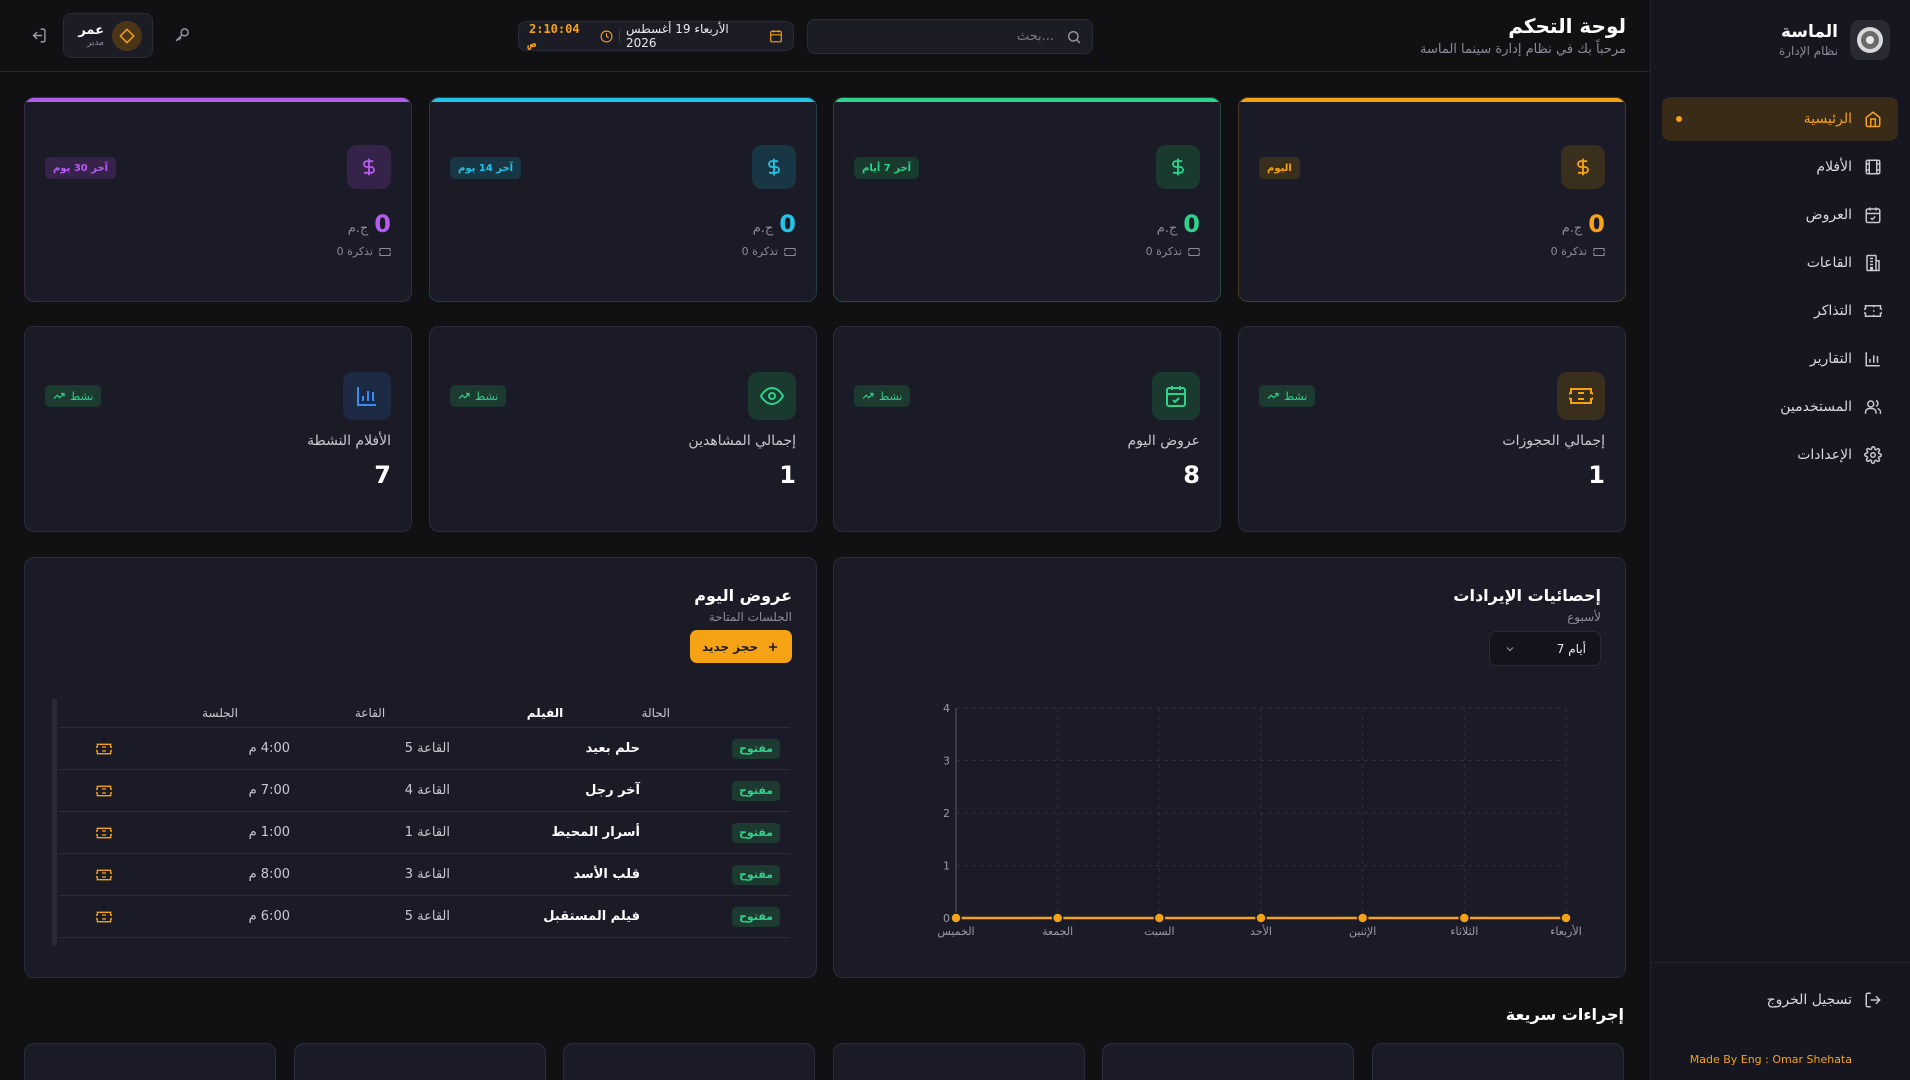 This screenshot has height=1080, width=1910. What do you see at coordinates (1824, 1000) in the screenshot?
I see `logout-button: تسجيل الخروج` at bounding box center [1824, 1000].